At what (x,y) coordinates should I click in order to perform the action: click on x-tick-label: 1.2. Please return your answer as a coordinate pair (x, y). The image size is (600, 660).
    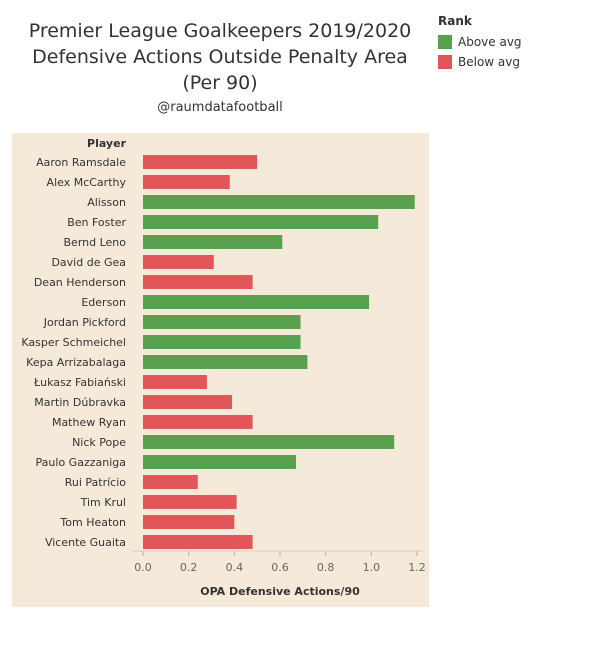
    Looking at the image, I should click on (417, 567).